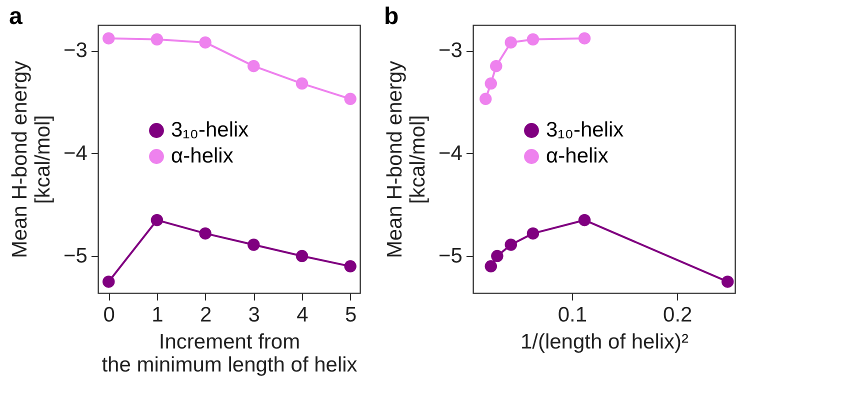 The width and height of the screenshot is (853, 403). What do you see at coordinates (302, 315) in the screenshot?
I see `x-tick-label: 4` at bounding box center [302, 315].